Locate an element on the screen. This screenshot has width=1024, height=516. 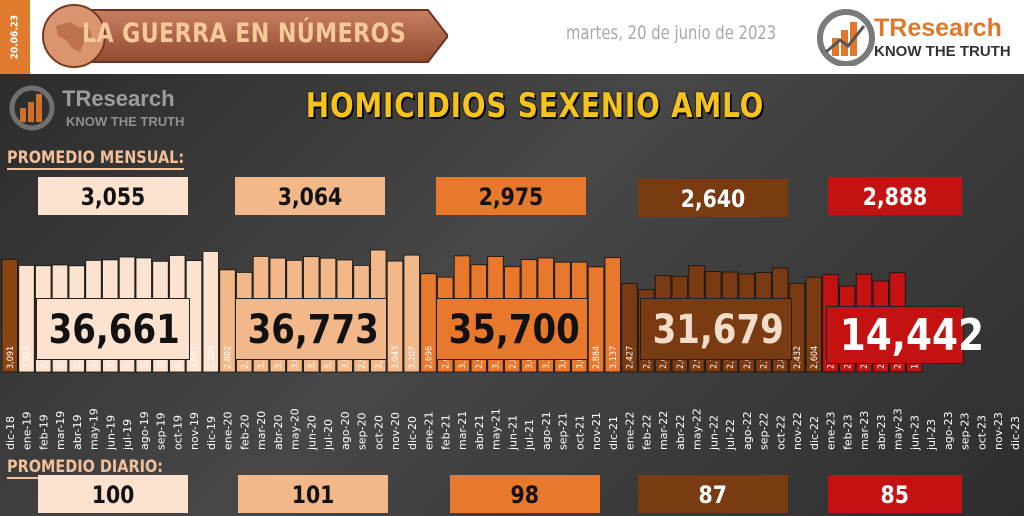
header-date: martes, 20 de junio de 2023 is located at coordinates (671, 33).